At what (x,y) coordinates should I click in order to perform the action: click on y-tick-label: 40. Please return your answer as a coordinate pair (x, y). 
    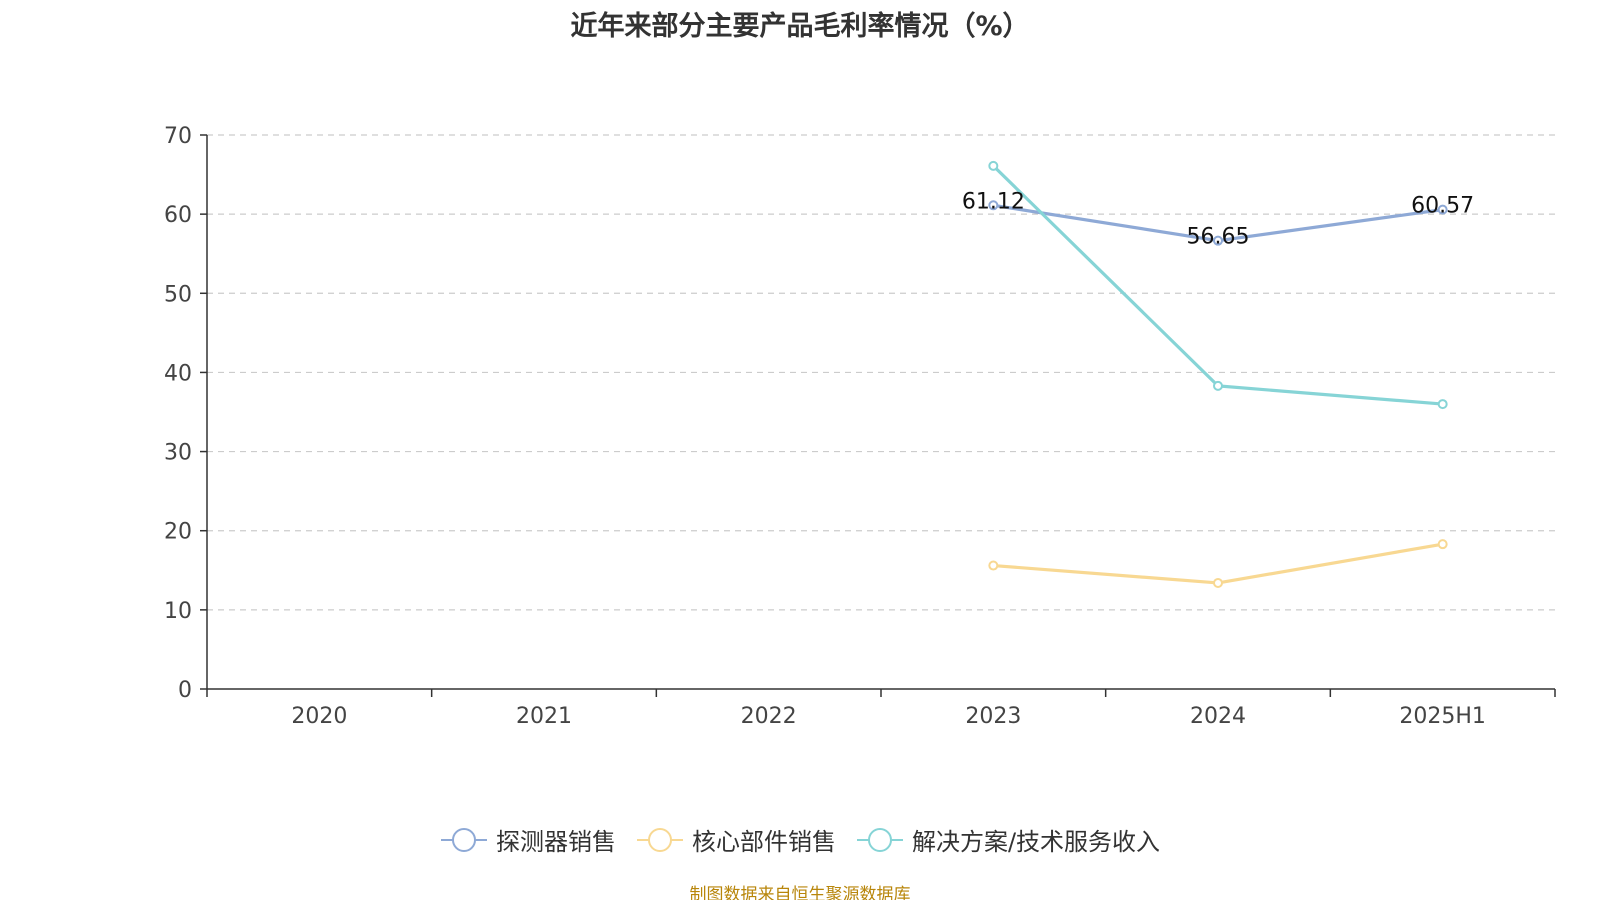
    Looking at the image, I should click on (178, 373).